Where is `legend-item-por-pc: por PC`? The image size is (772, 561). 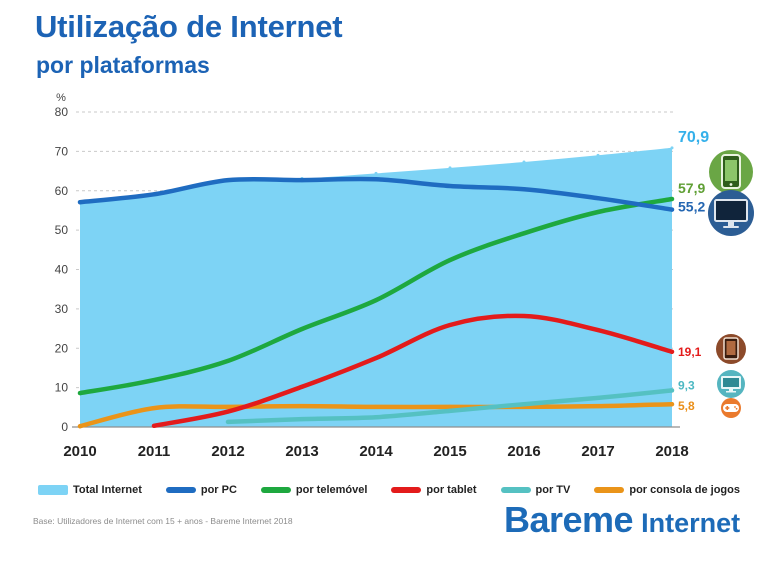
legend-item-por-pc: por PC is located at coordinates (201, 490).